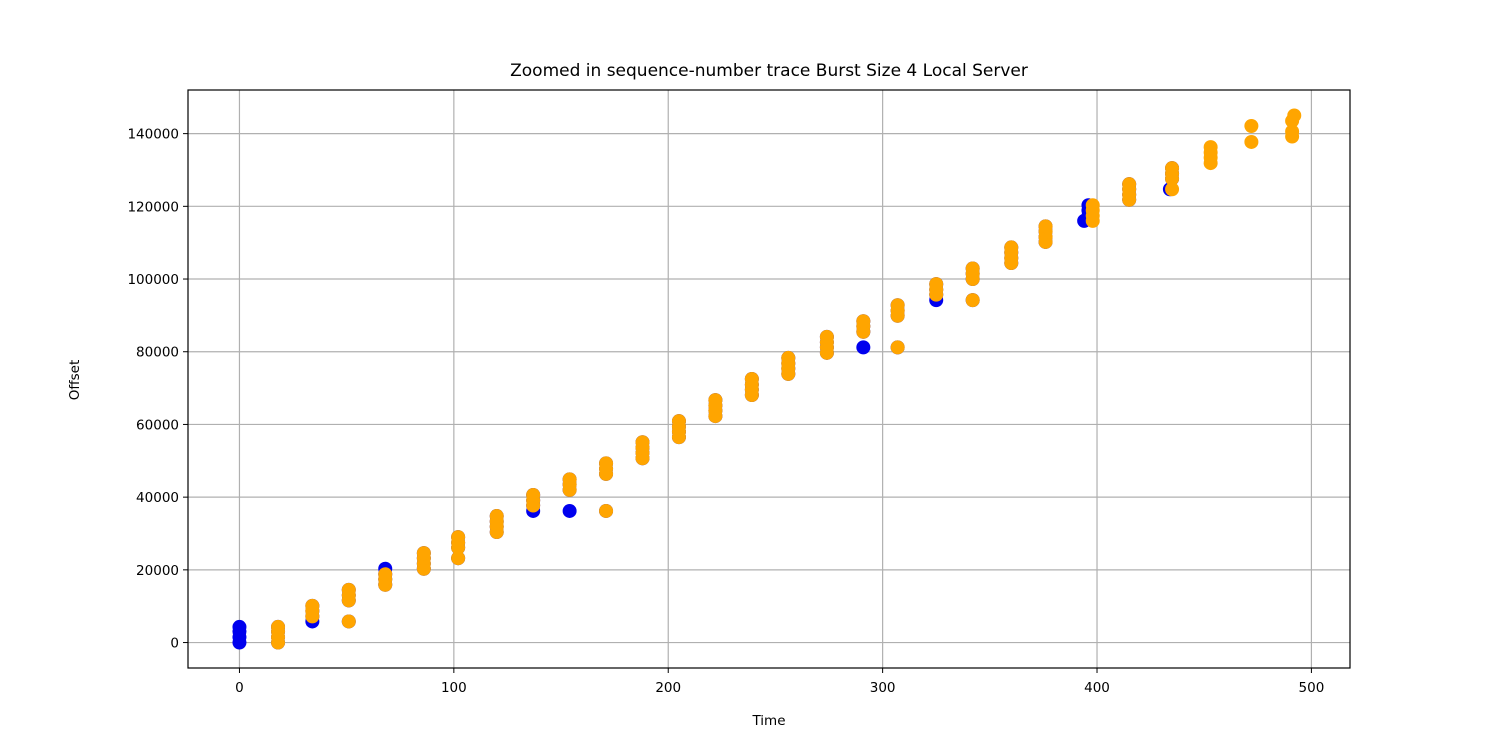 The height and width of the screenshot is (750, 1500). What do you see at coordinates (239, 688) in the screenshot?
I see `x-tick-label: 0` at bounding box center [239, 688].